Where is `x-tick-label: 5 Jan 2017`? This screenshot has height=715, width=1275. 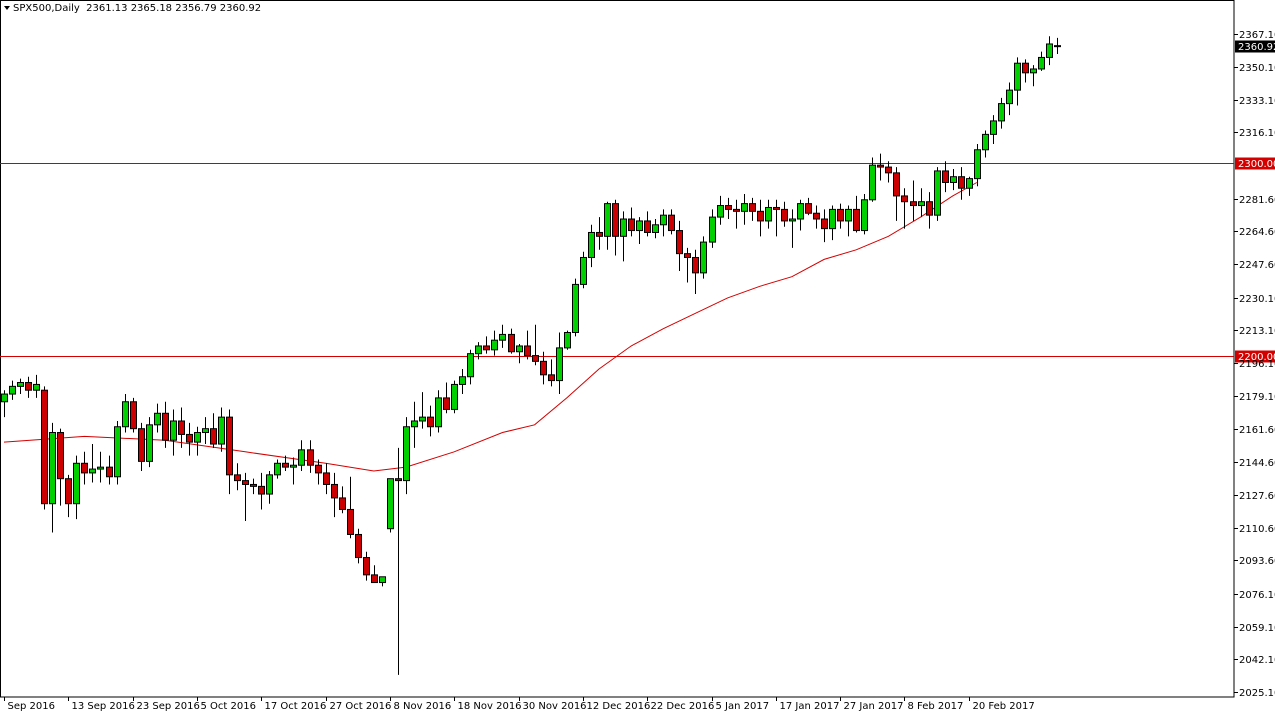
x-tick-label: 5 Jan 2017 is located at coordinates (743, 706).